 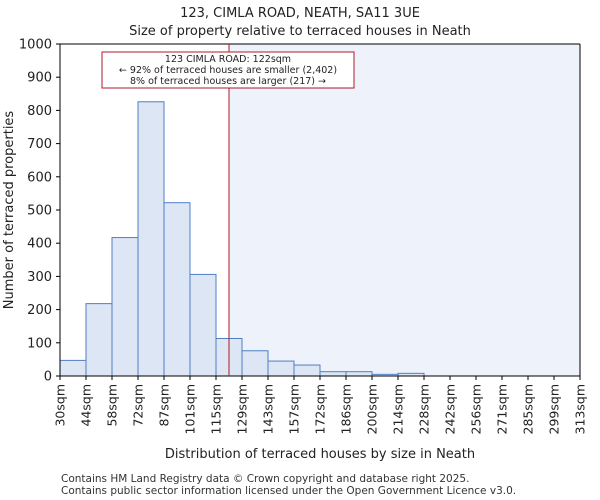 What do you see at coordinates (86, 405) in the screenshot?
I see `x-tick-label: 44sqm` at bounding box center [86, 405].